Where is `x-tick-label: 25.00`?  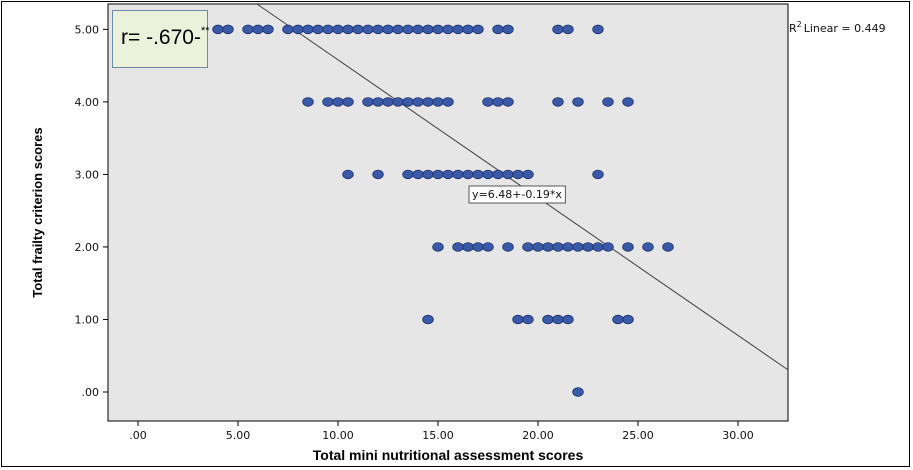 x-tick-label: 25.00 is located at coordinates (638, 435).